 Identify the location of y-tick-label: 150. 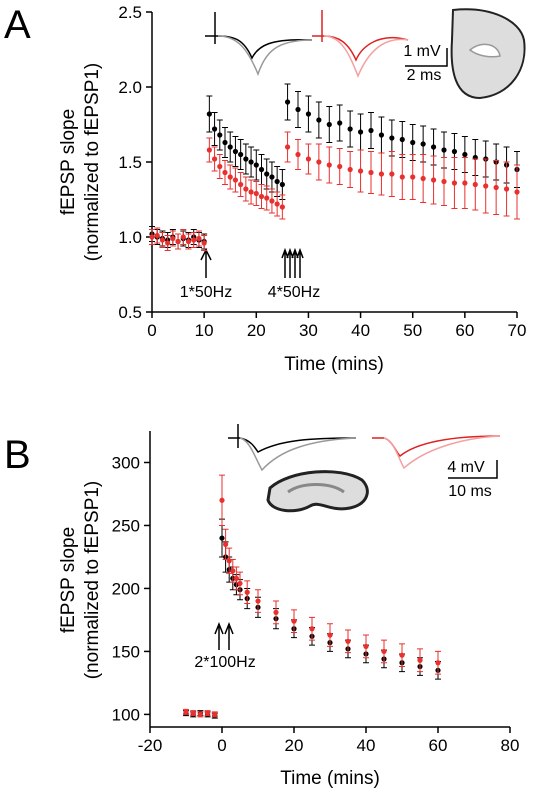
(126, 651).